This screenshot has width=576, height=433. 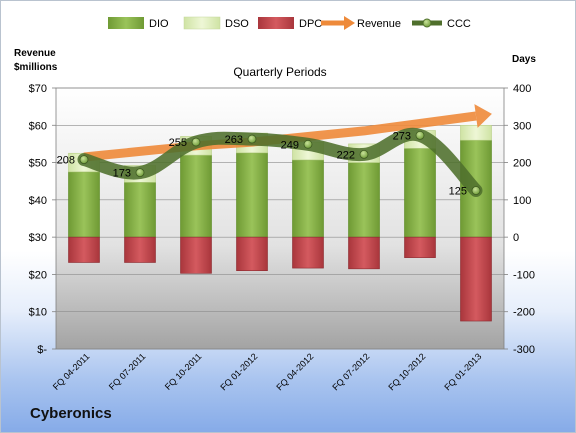 I want to click on chart-title: Quarterly Periods, so click(x=279, y=72).